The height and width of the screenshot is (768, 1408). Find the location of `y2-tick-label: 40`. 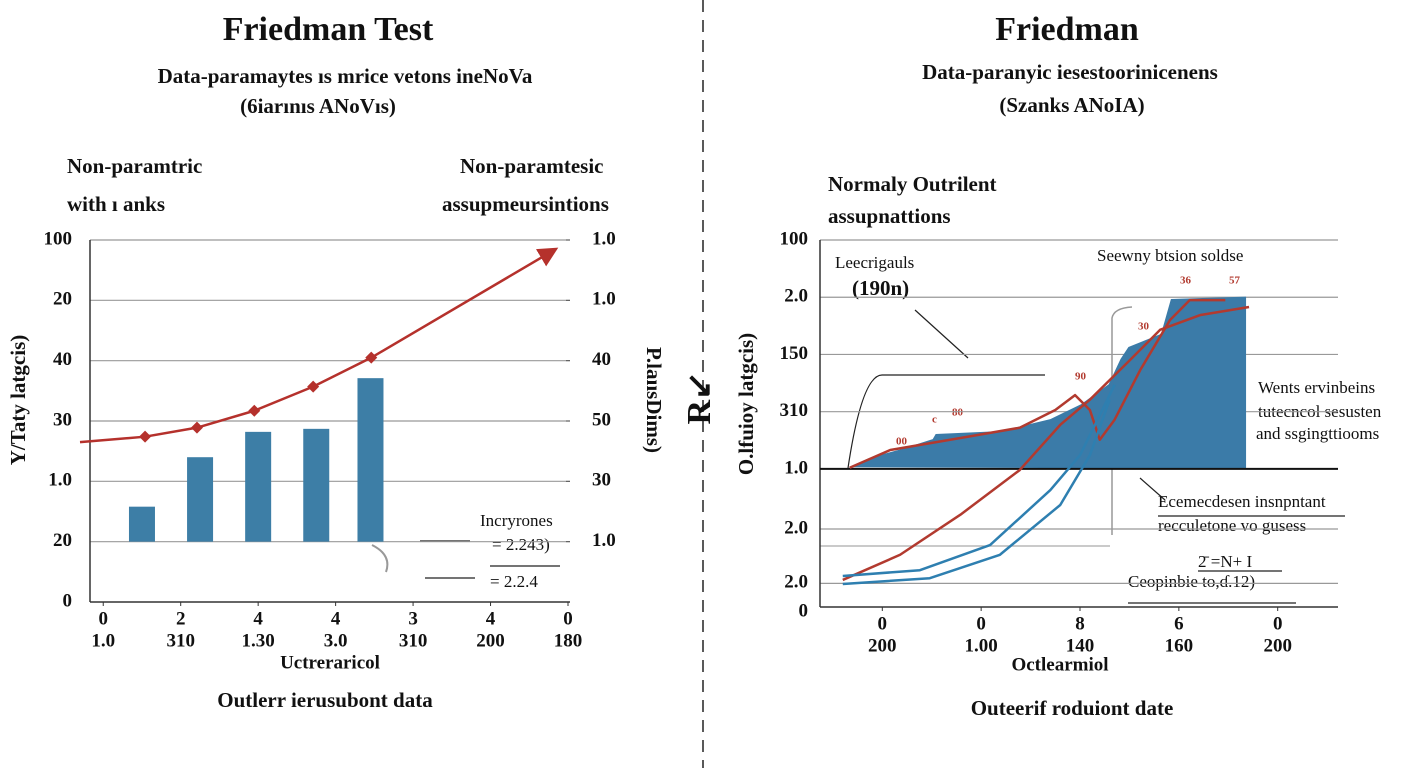

y2-tick-label: 40 is located at coordinates (601, 359).